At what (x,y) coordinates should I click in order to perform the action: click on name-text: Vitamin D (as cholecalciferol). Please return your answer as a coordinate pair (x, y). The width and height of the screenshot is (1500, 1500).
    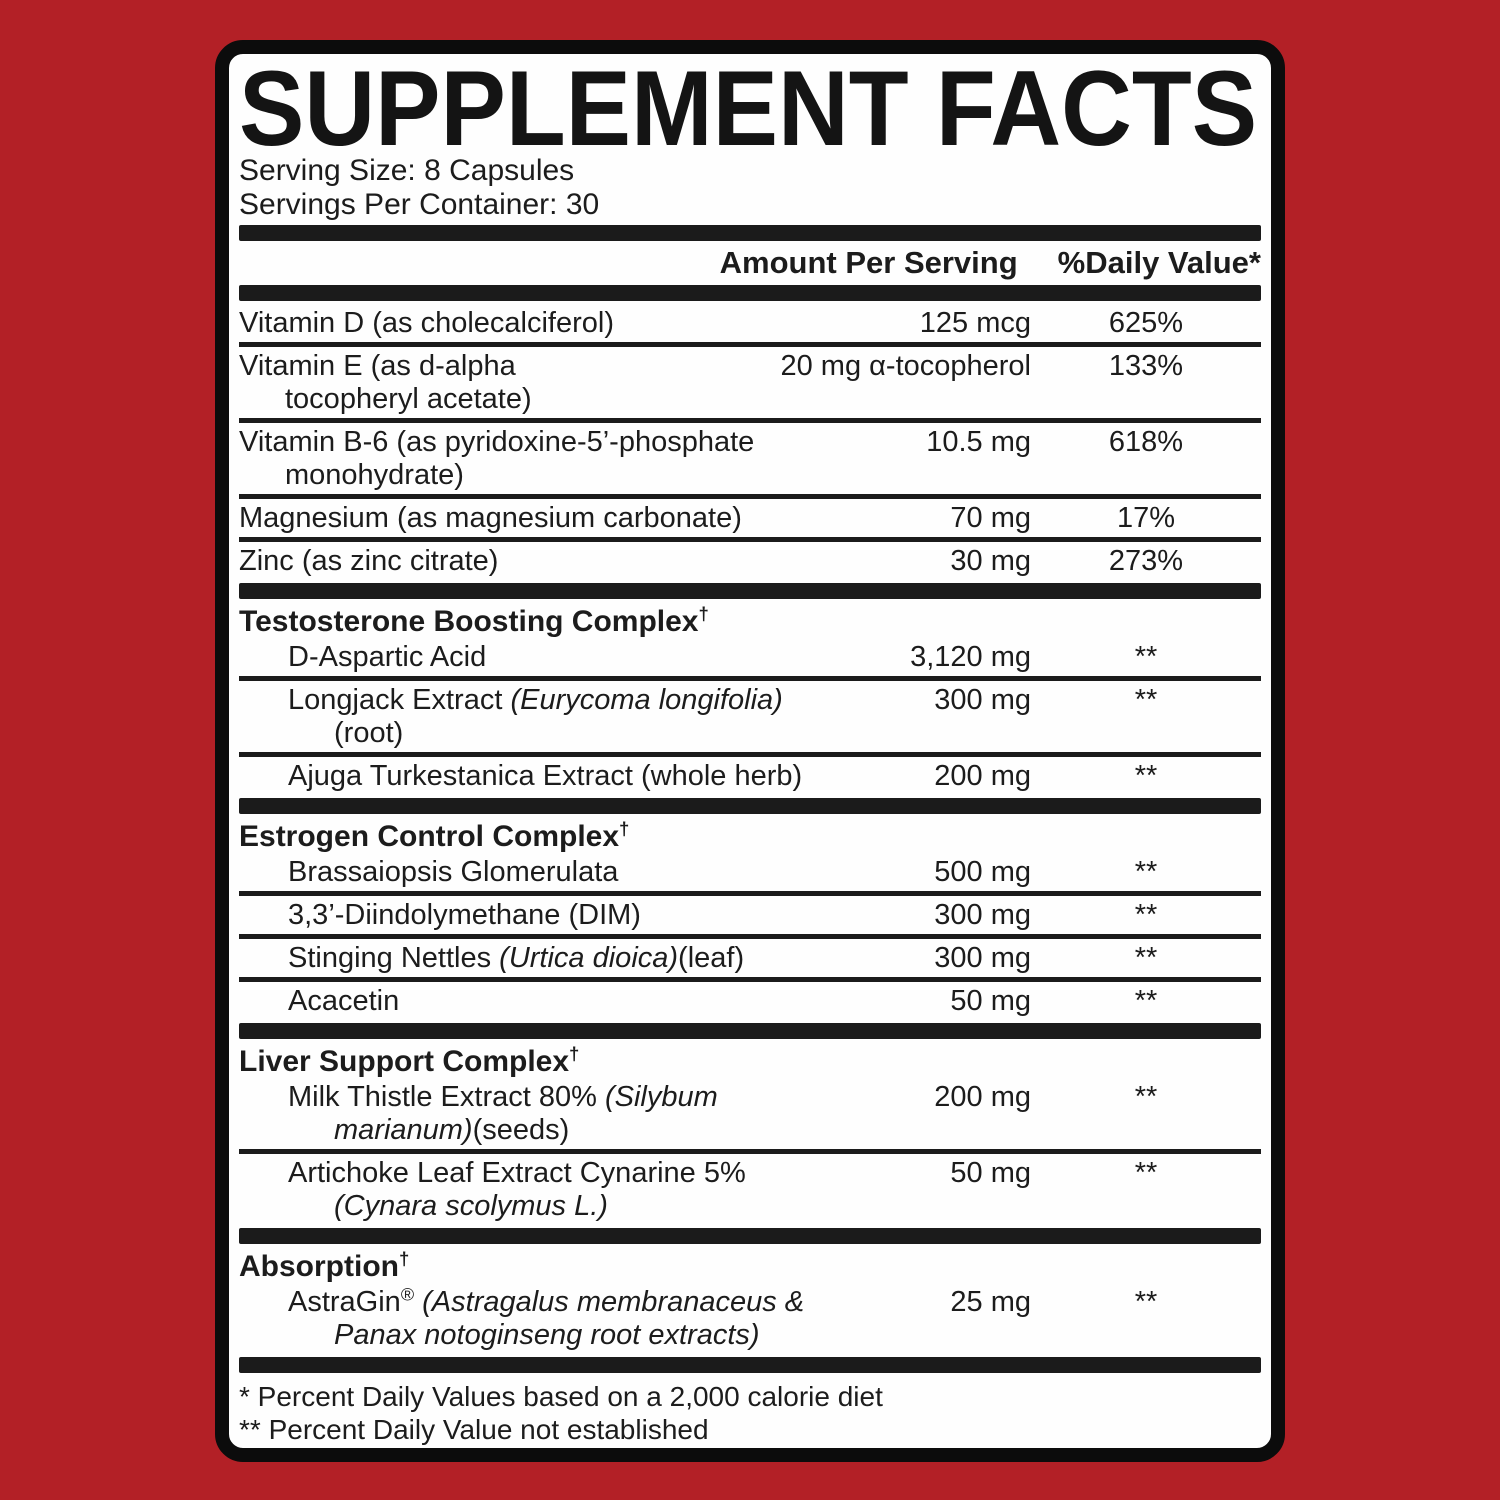
    Looking at the image, I should click on (426, 323).